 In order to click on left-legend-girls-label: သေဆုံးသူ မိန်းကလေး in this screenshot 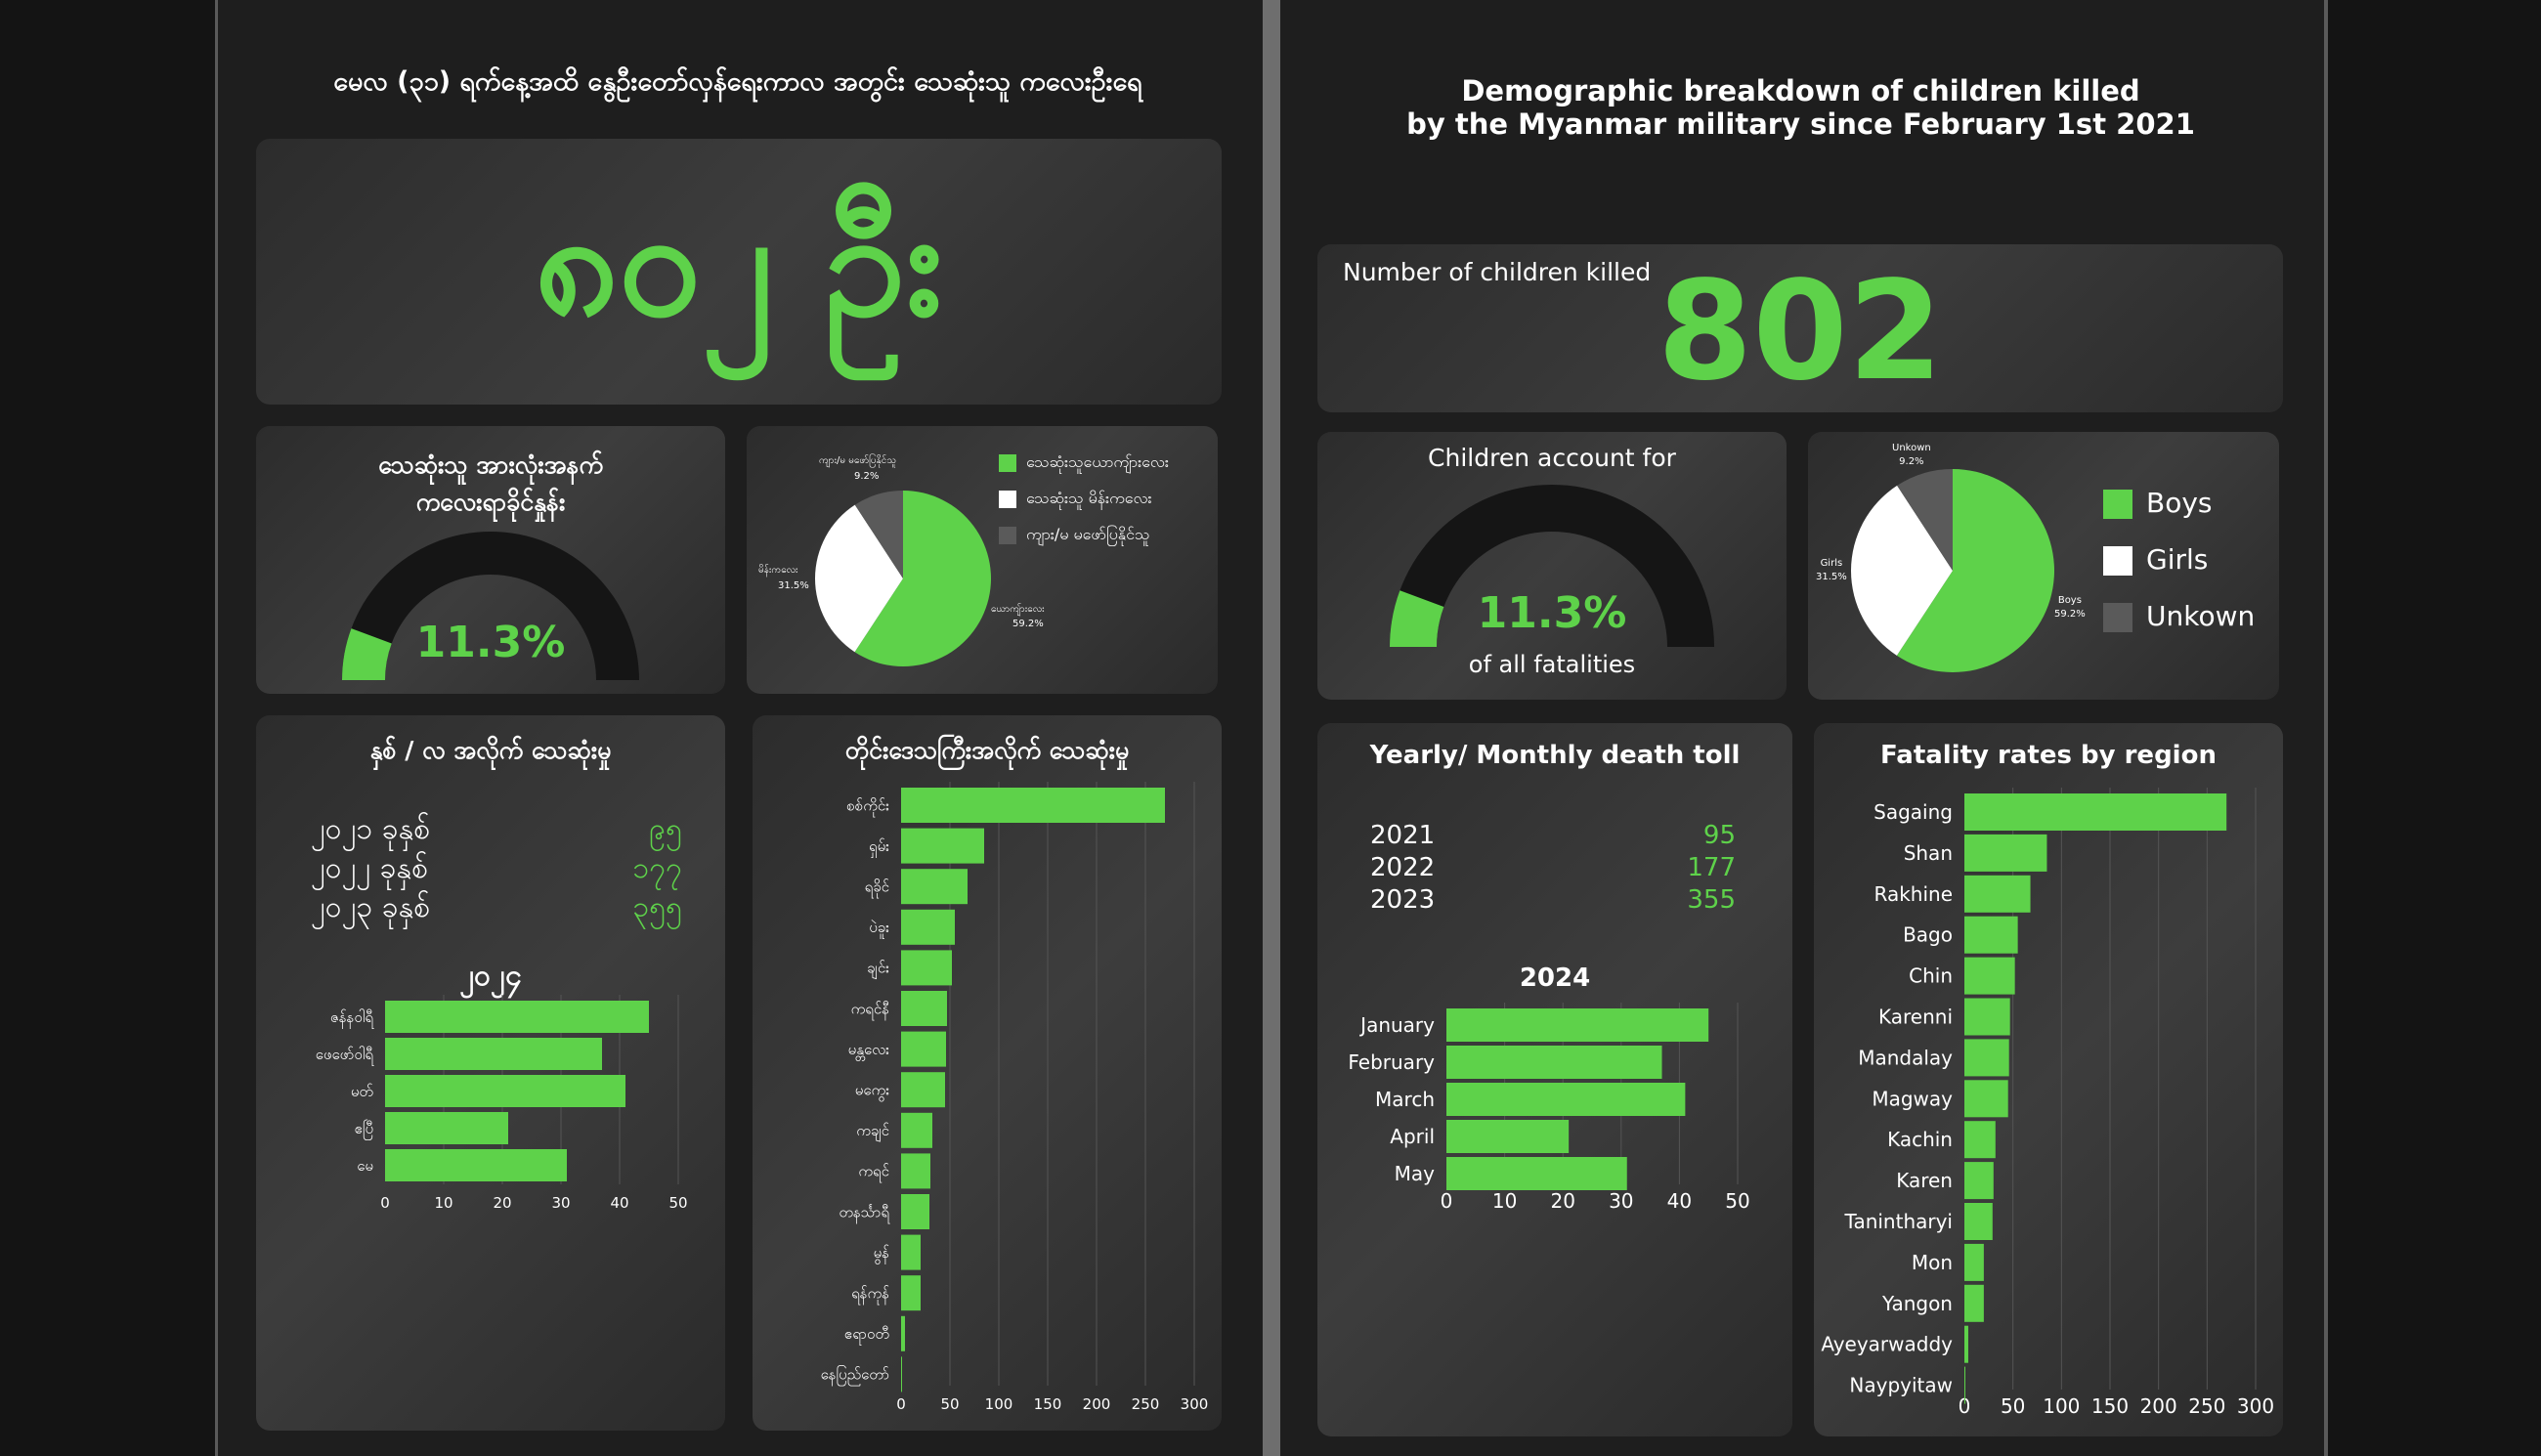, I will do `click(1089, 498)`.